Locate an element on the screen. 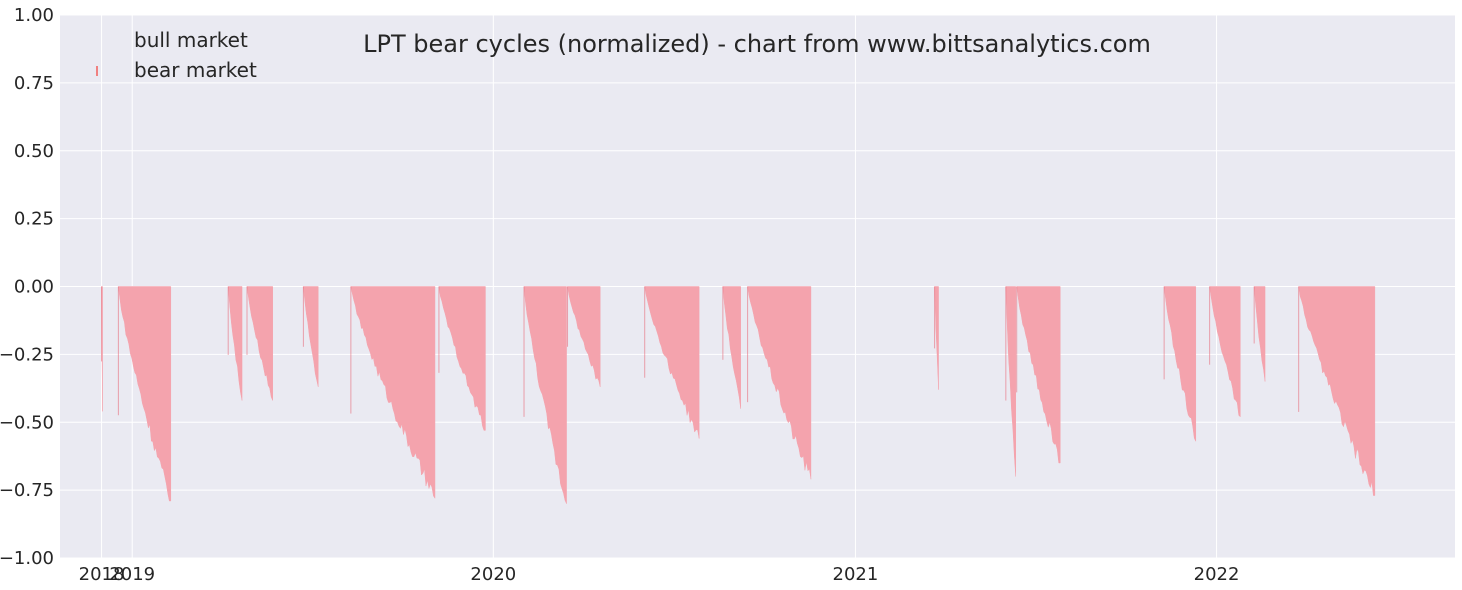  y-tick-label: −0.75 is located at coordinates (27, 490).